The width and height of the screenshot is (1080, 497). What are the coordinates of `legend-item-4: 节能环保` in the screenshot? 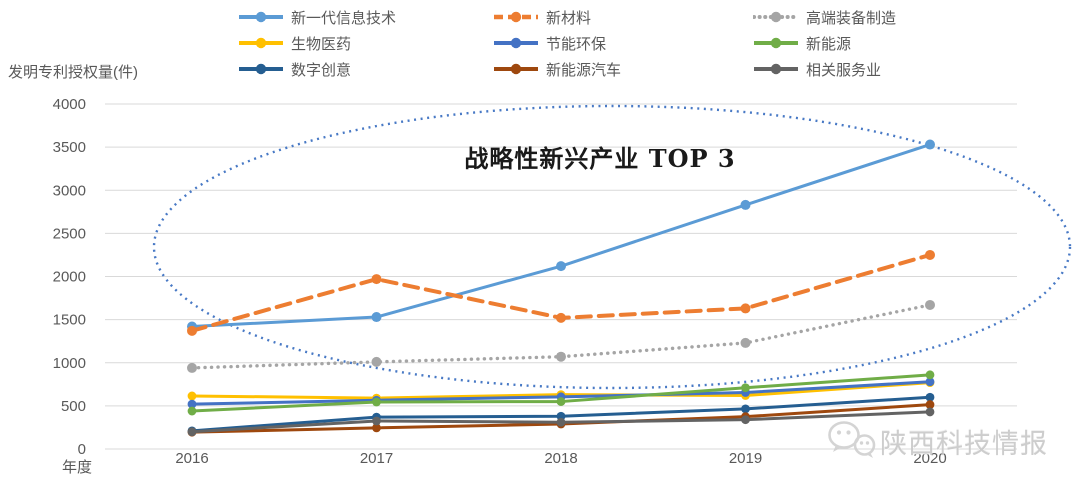 It's located at (550, 44).